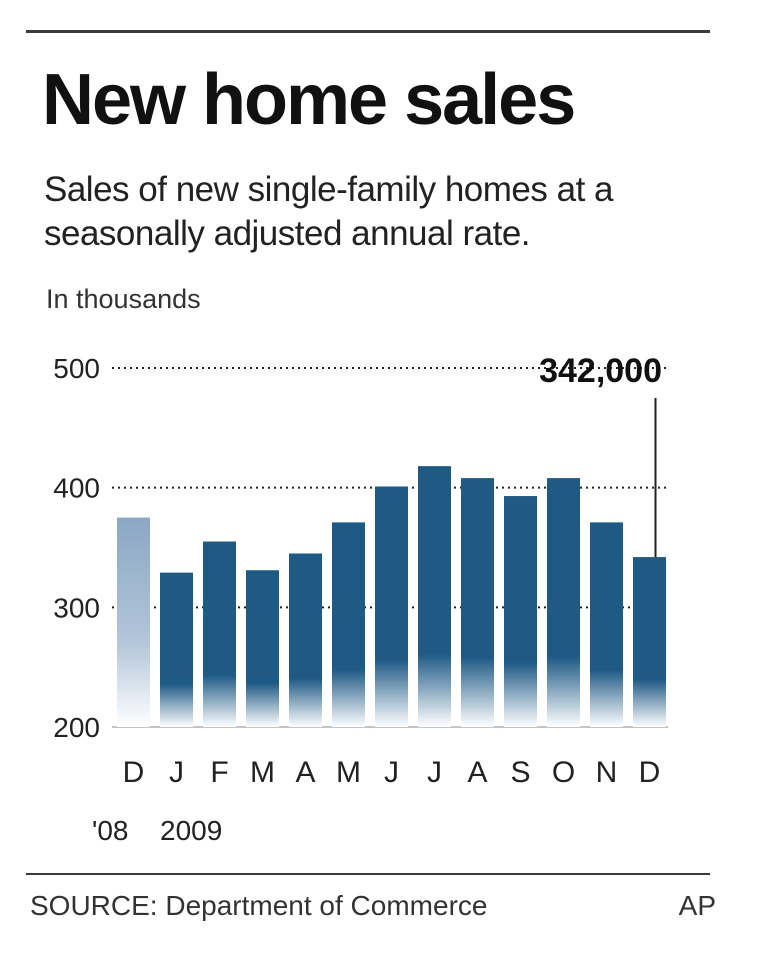  What do you see at coordinates (309, 100) in the screenshot?
I see `chart-title: New home sales` at bounding box center [309, 100].